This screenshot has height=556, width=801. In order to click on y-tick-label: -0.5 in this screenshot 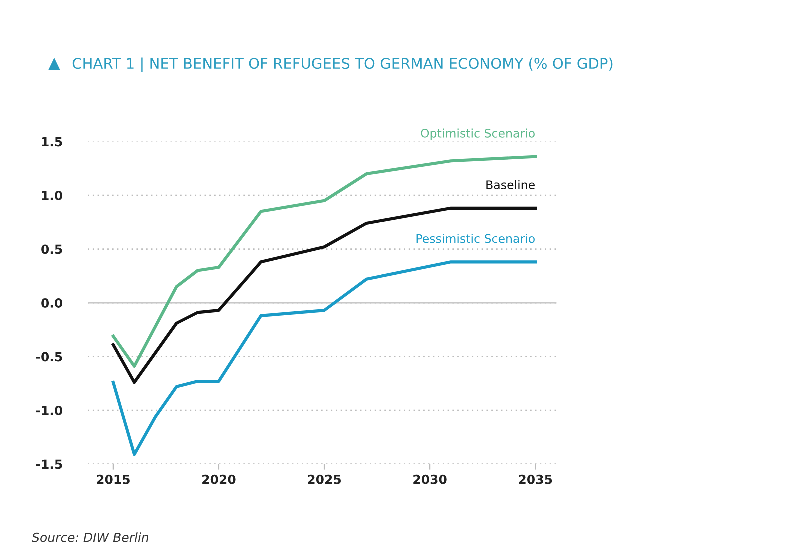, I will do `click(49, 357)`.